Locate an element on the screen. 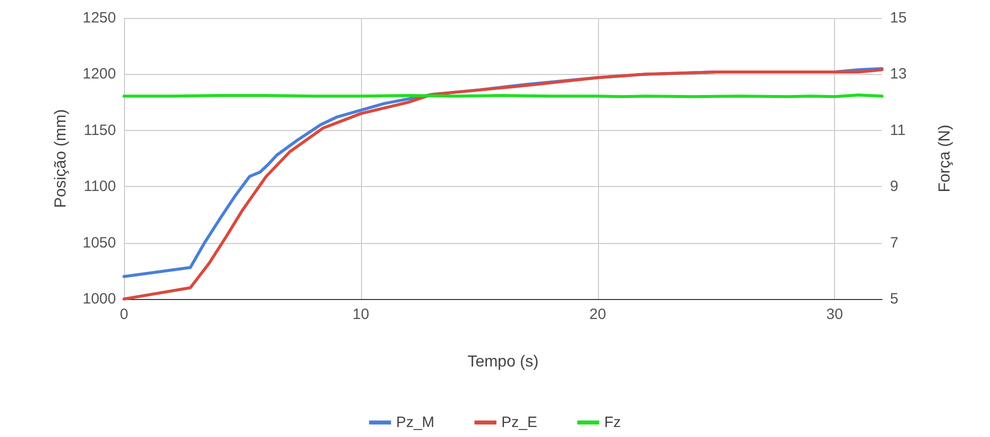 The height and width of the screenshot is (437, 990). y-axis-title: Posição (mm) is located at coordinates (61, 158).